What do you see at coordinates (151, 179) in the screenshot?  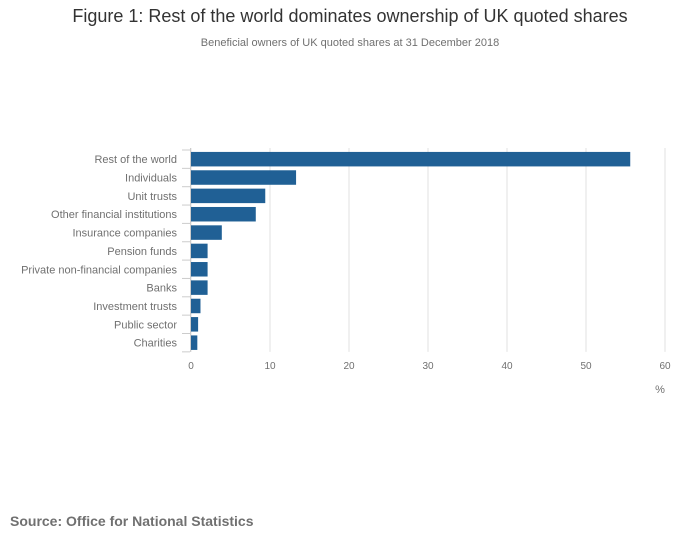 I see `category-label: Individuals` at bounding box center [151, 179].